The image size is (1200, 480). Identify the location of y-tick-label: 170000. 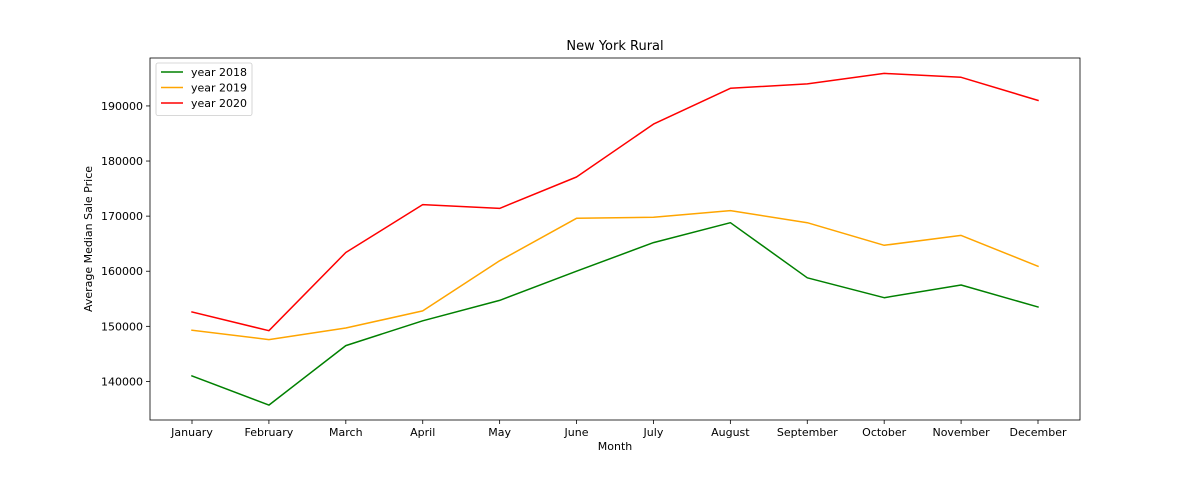
(122, 216).